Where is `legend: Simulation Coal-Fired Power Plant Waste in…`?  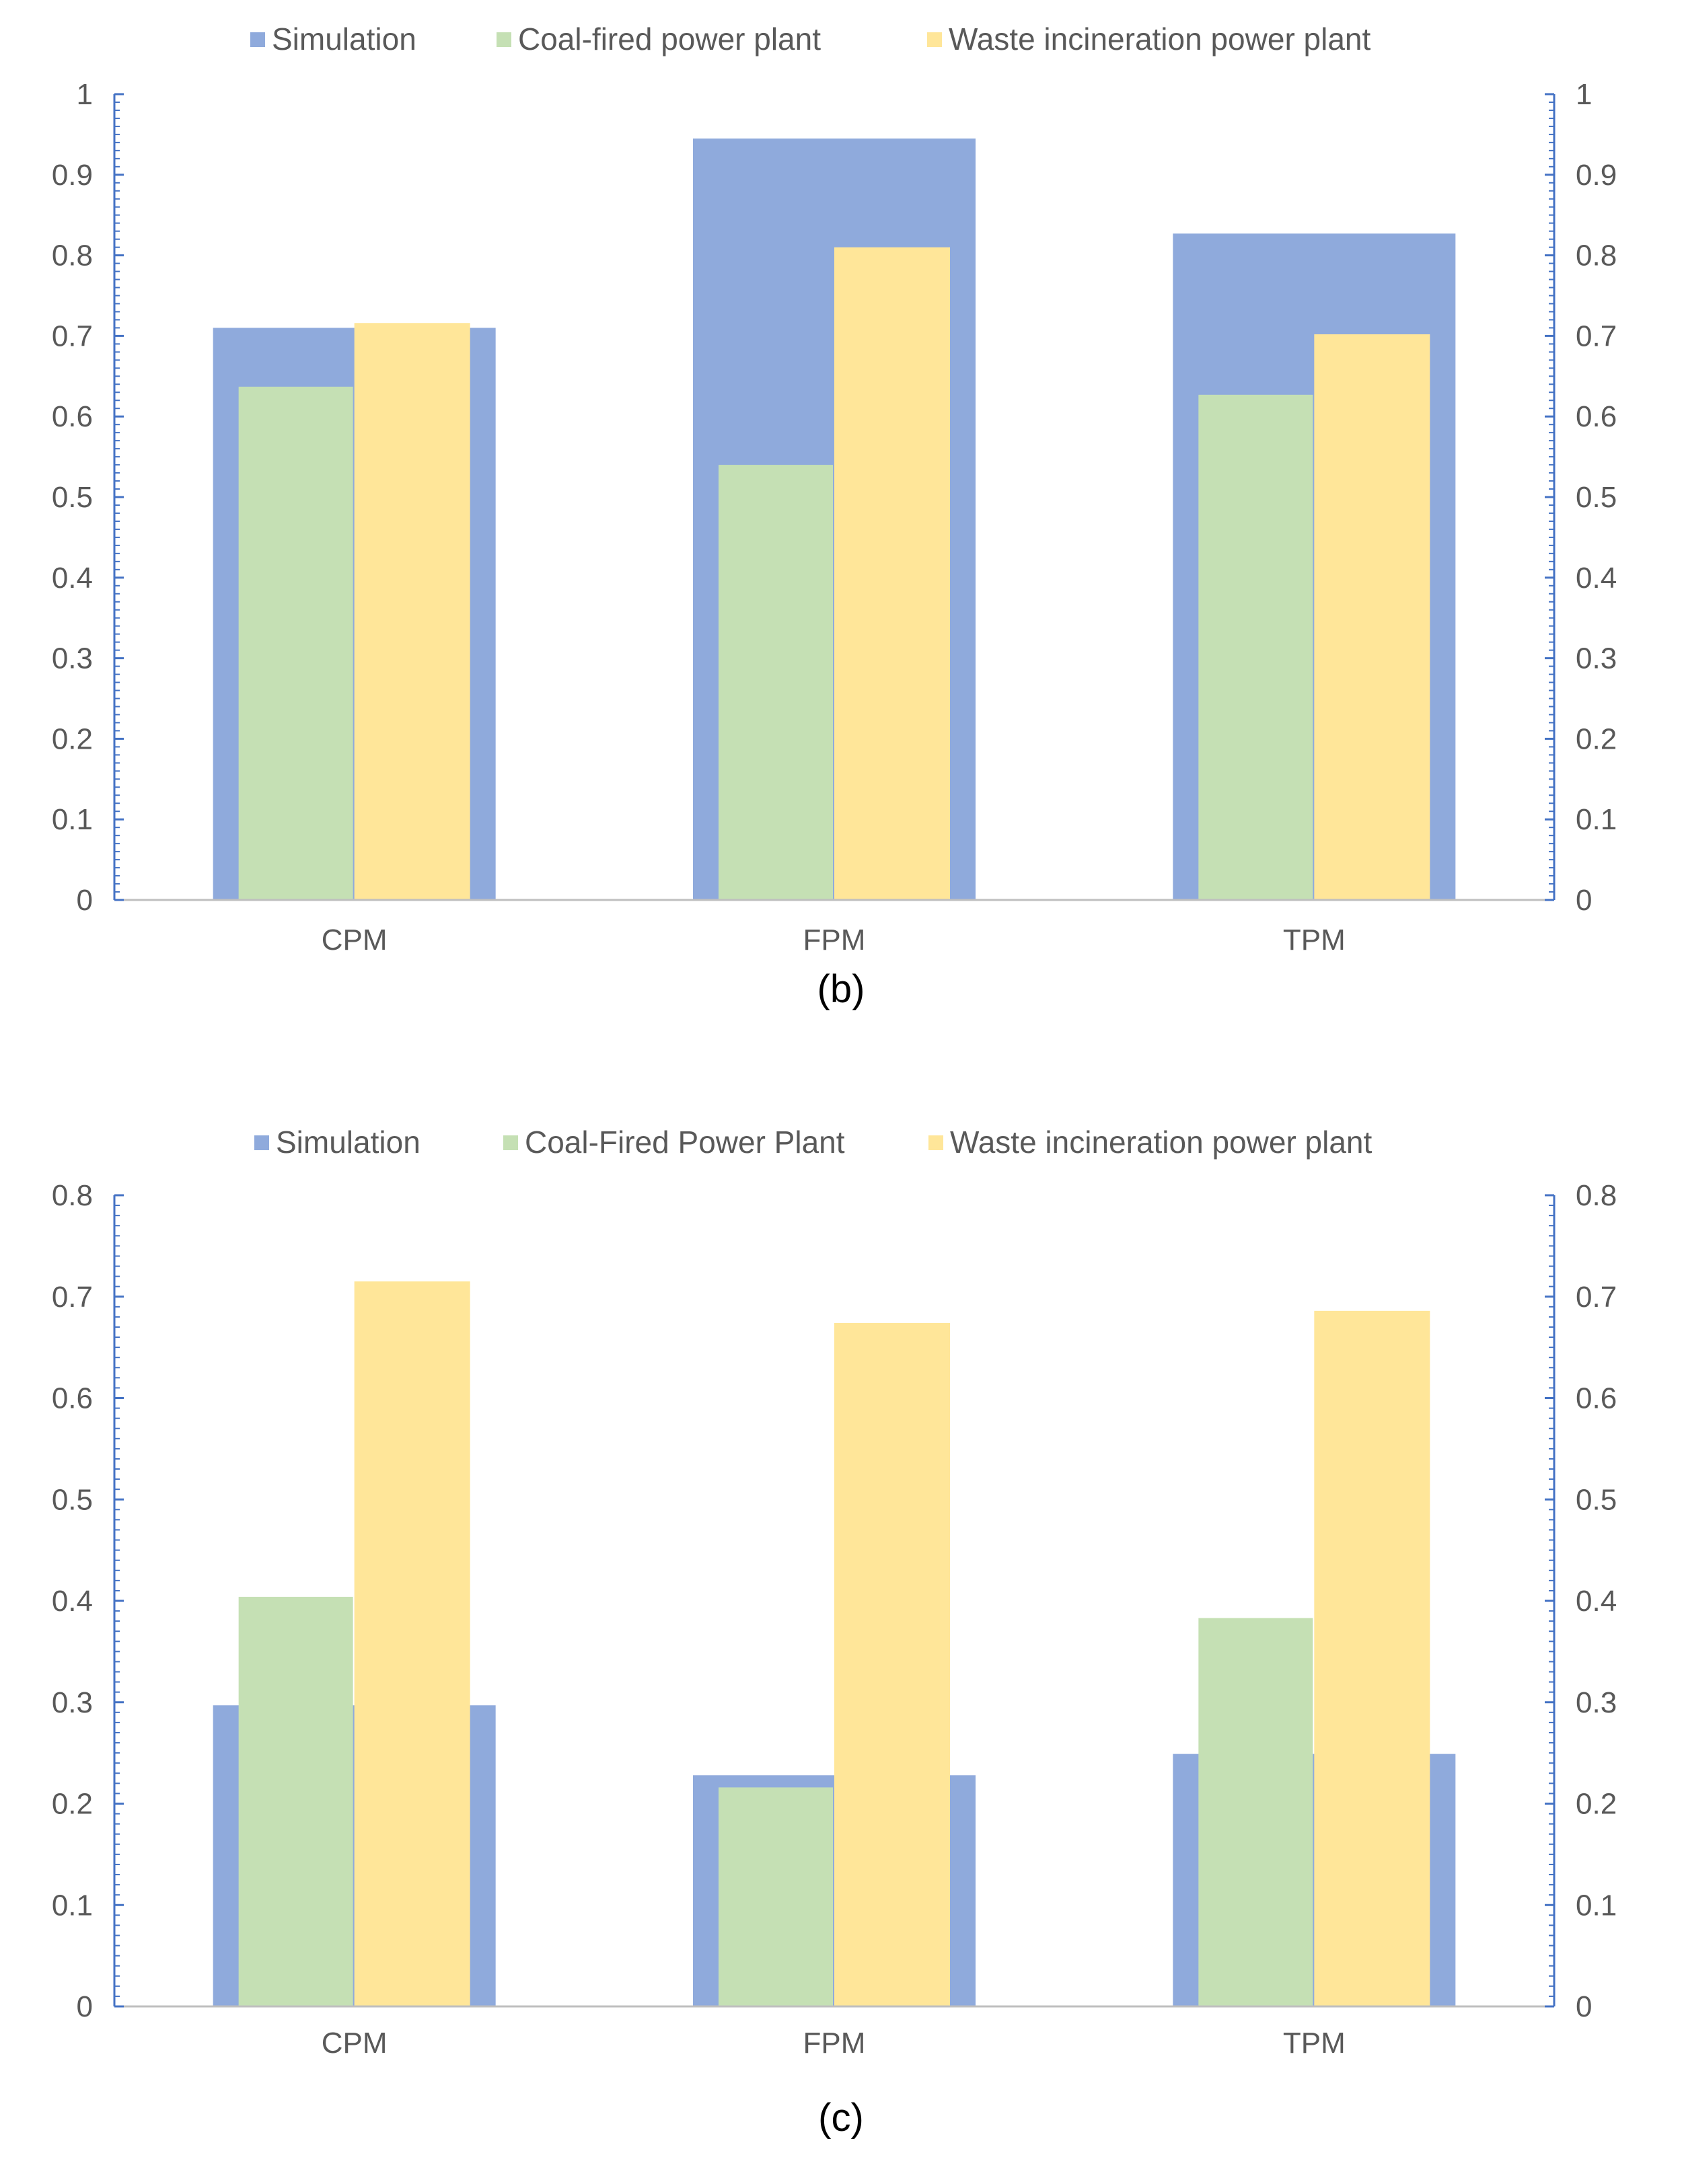 legend: Simulation Coal-Fired Power Plant Waste in… is located at coordinates (813, 1142).